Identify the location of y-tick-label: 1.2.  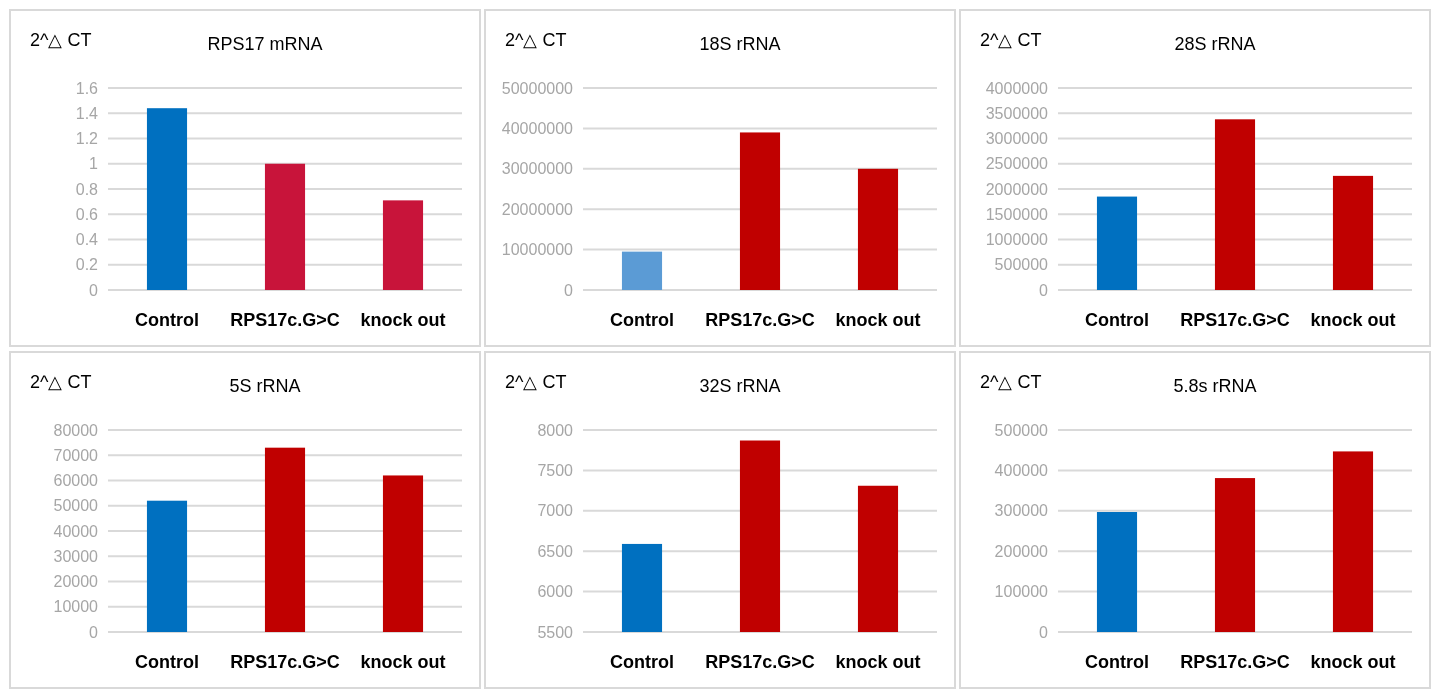
(87, 139).